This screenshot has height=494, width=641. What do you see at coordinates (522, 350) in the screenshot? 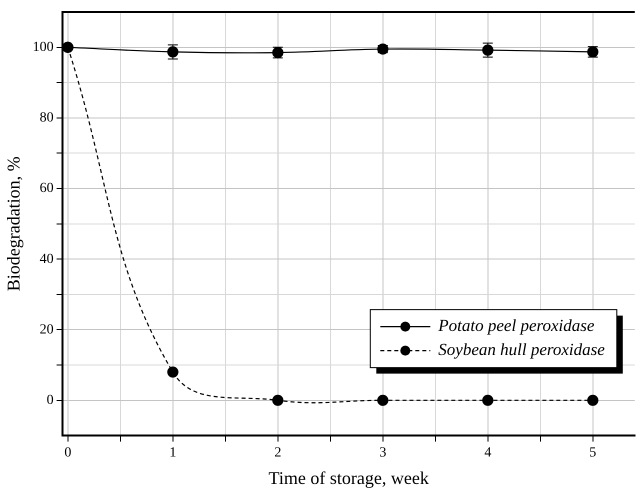
I see `legend-label: Soybean hull peroxidase` at bounding box center [522, 350].